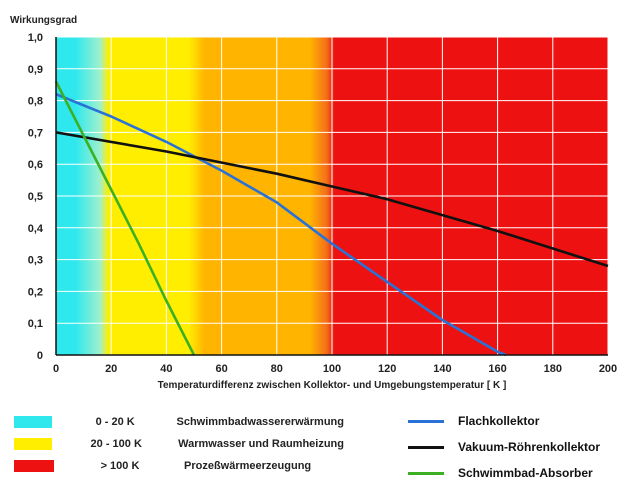 The width and height of the screenshot is (638, 486). I want to click on x-tick-label: 100, so click(332, 369).